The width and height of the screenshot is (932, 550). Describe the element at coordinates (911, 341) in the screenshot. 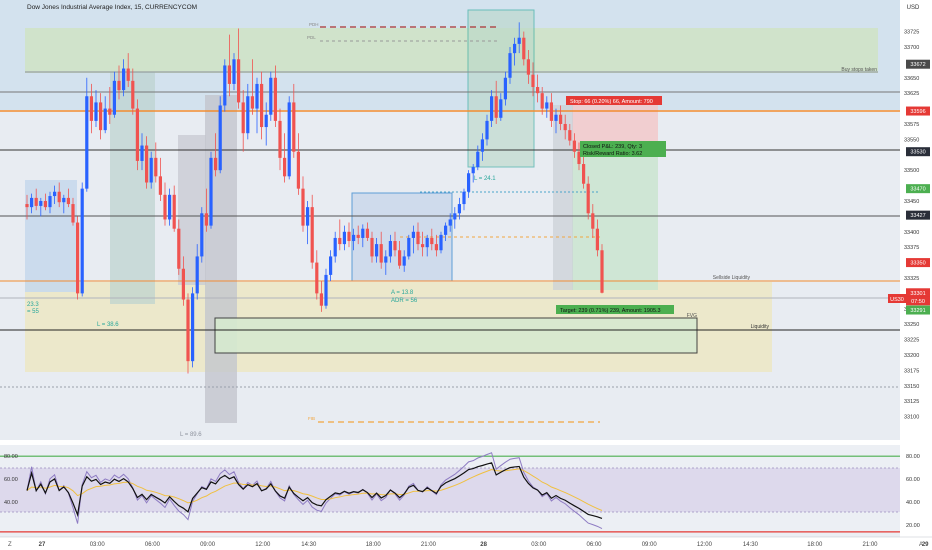

I see `y-tick-label: 33225` at that location.